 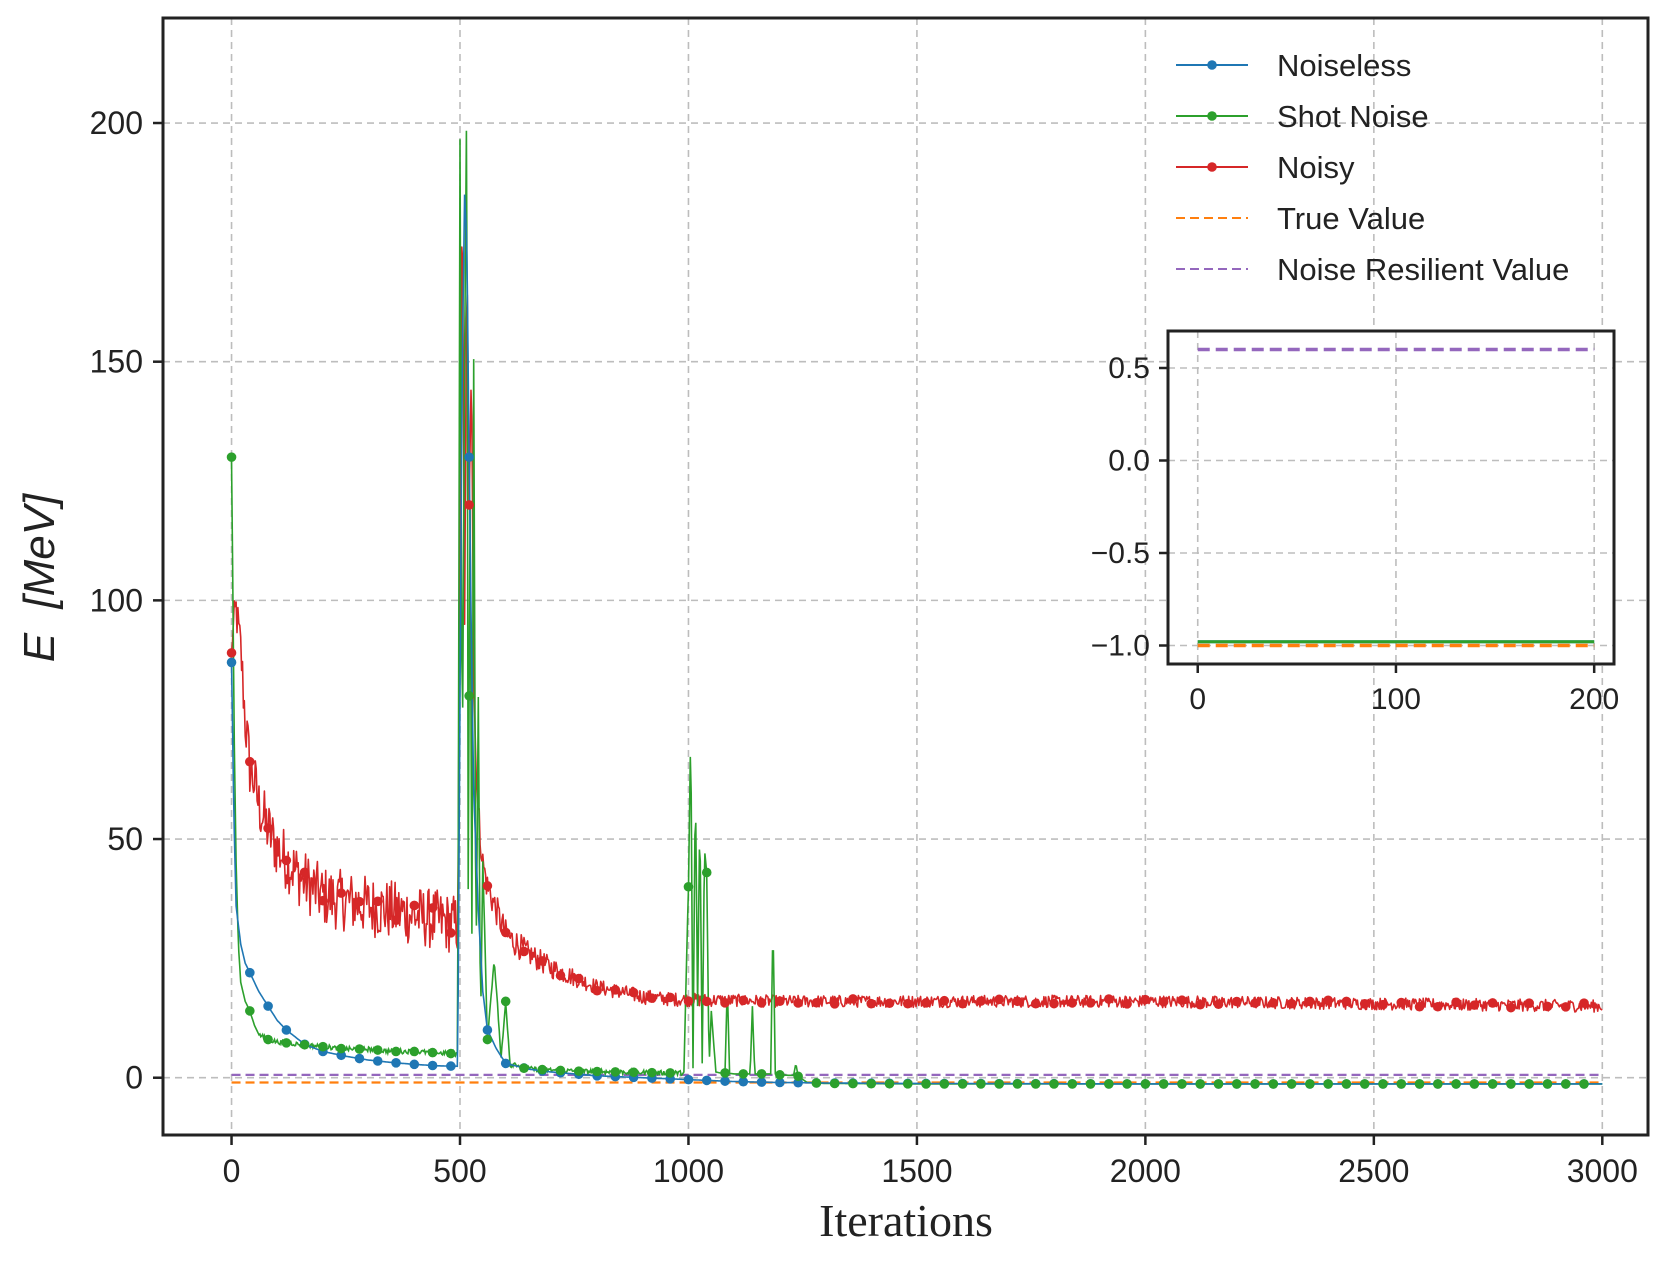 What do you see at coordinates (916, 1171) in the screenshot?
I see `x-tick-label: 1500` at bounding box center [916, 1171].